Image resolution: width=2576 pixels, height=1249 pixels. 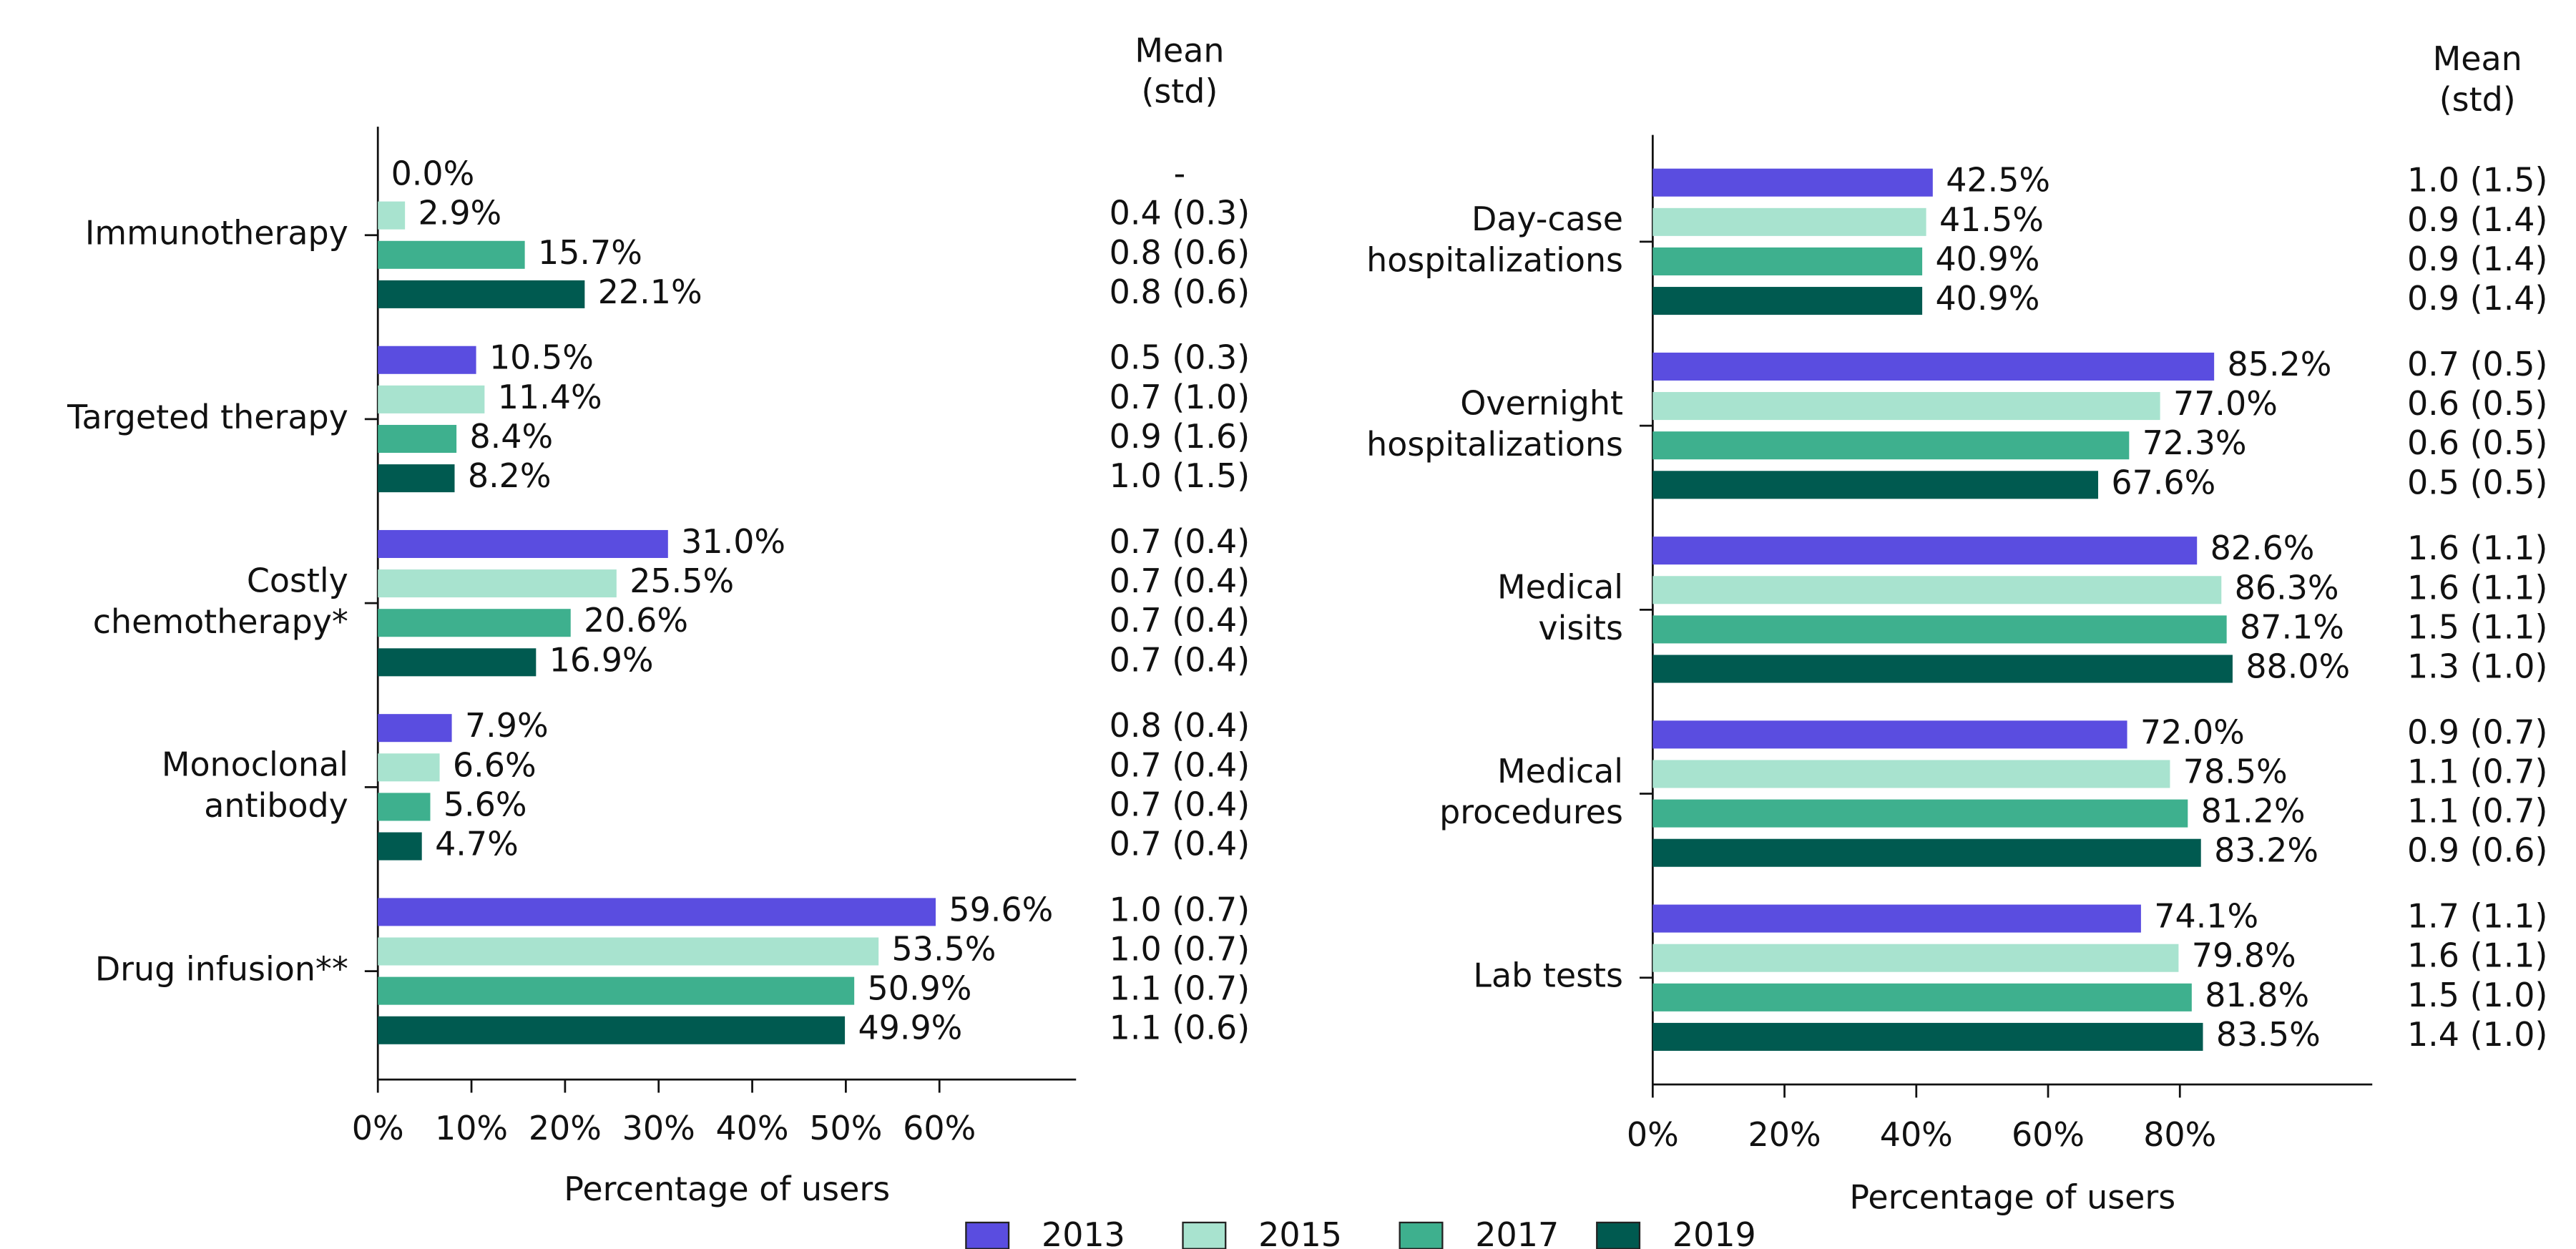 I want to click on value-label: 72.0%, so click(x=2192, y=731).